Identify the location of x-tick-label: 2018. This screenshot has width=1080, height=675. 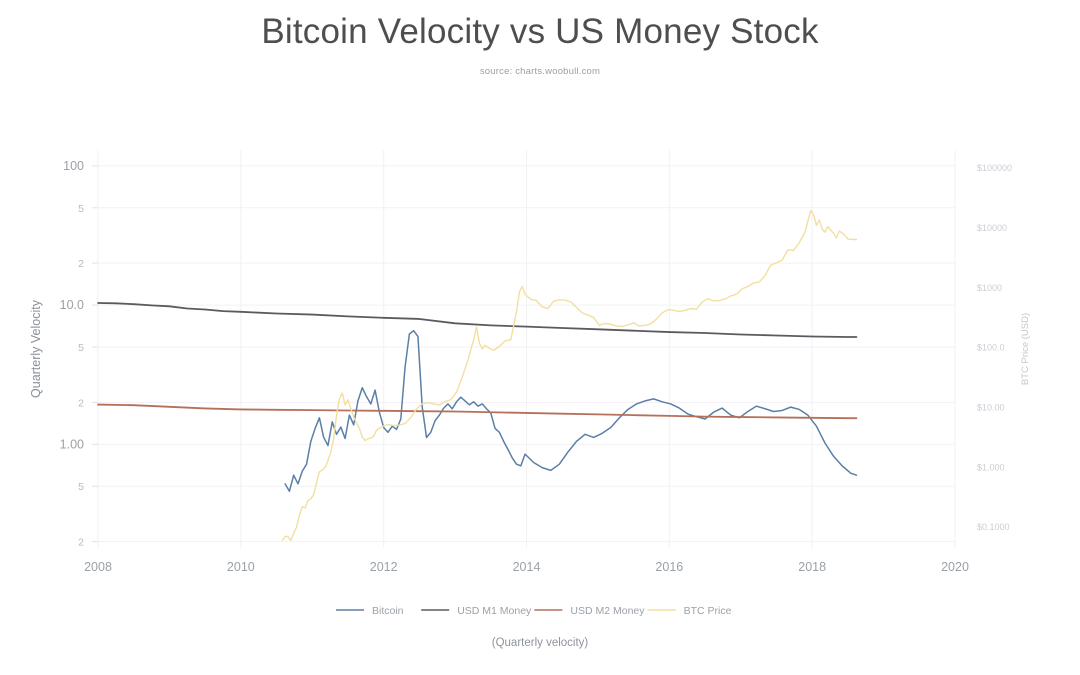
(812, 567).